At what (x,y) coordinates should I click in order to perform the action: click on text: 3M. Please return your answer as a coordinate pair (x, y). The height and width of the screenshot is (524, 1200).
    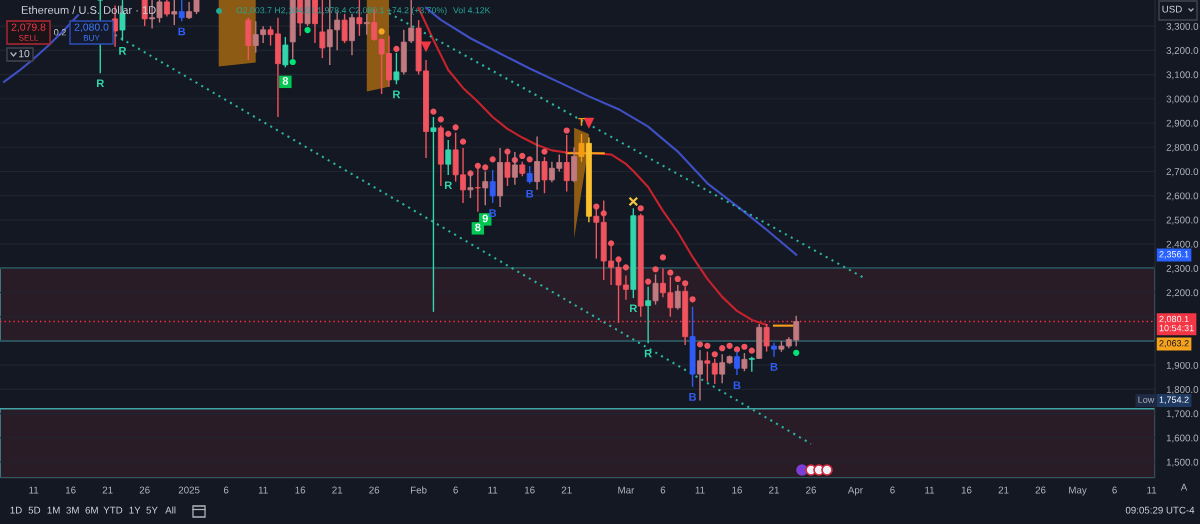
    Looking at the image, I should click on (72, 510).